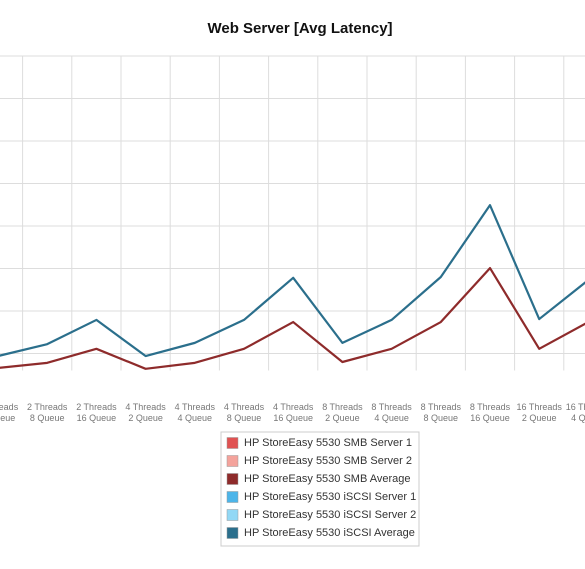 This screenshot has width=585, height=569. What do you see at coordinates (342, 412) in the screenshot?
I see `x-tick-label: 8 Threads 2 Queue` at bounding box center [342, 412].